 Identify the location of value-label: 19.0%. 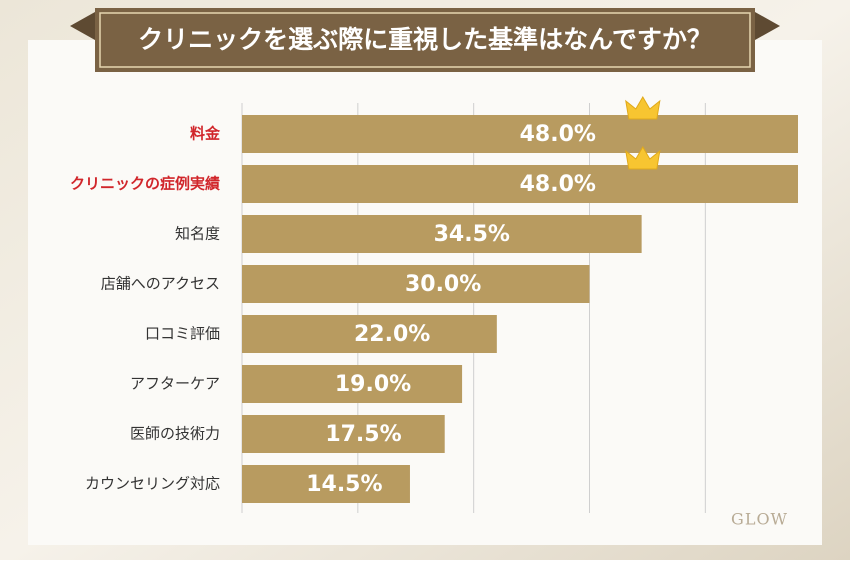
(373, 384).